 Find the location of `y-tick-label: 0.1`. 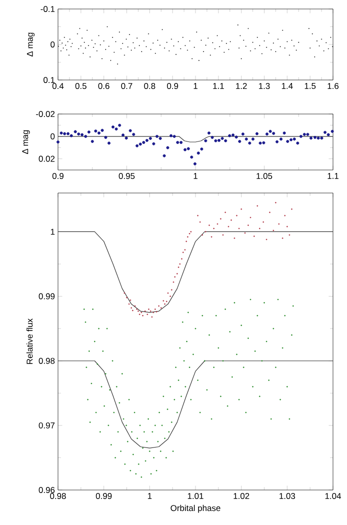

y-tick-label: 0.1 is located at coordinates (49, 80).